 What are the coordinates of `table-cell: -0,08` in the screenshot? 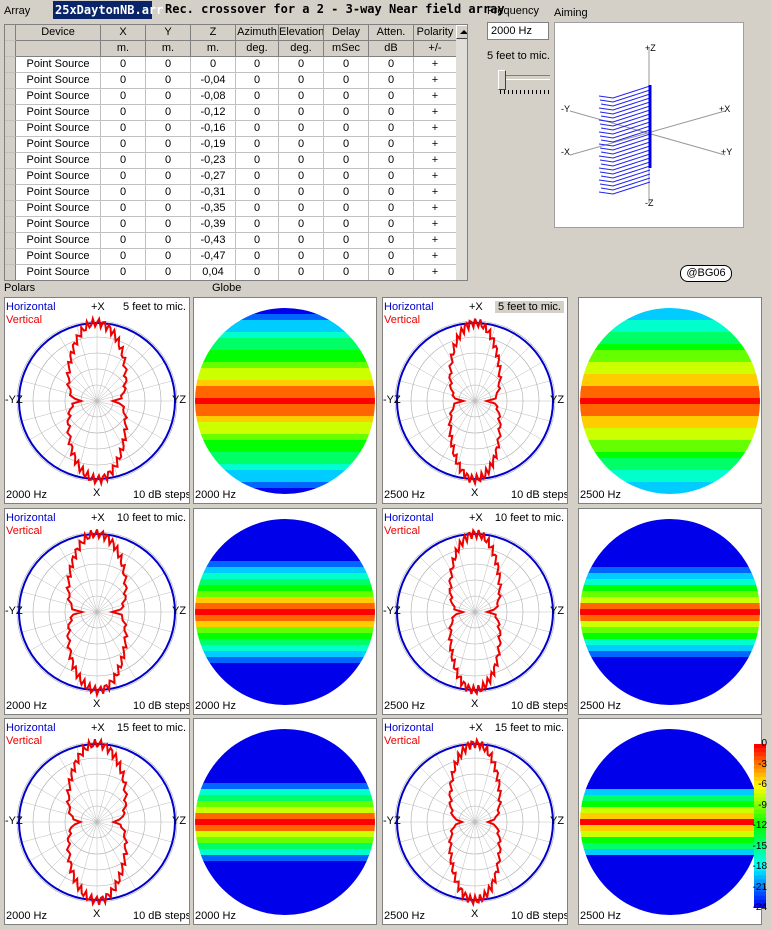 It's located at (213, 97).